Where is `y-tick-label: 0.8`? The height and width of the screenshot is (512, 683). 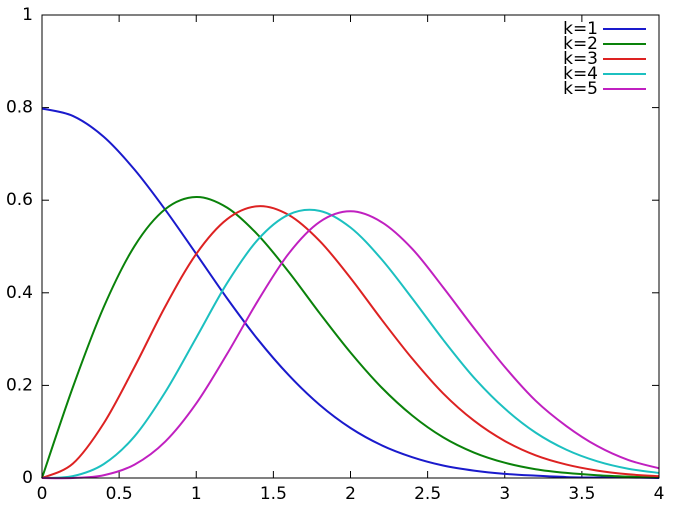
y-tick-label: 0.8 is located at coordinates (19, 108).